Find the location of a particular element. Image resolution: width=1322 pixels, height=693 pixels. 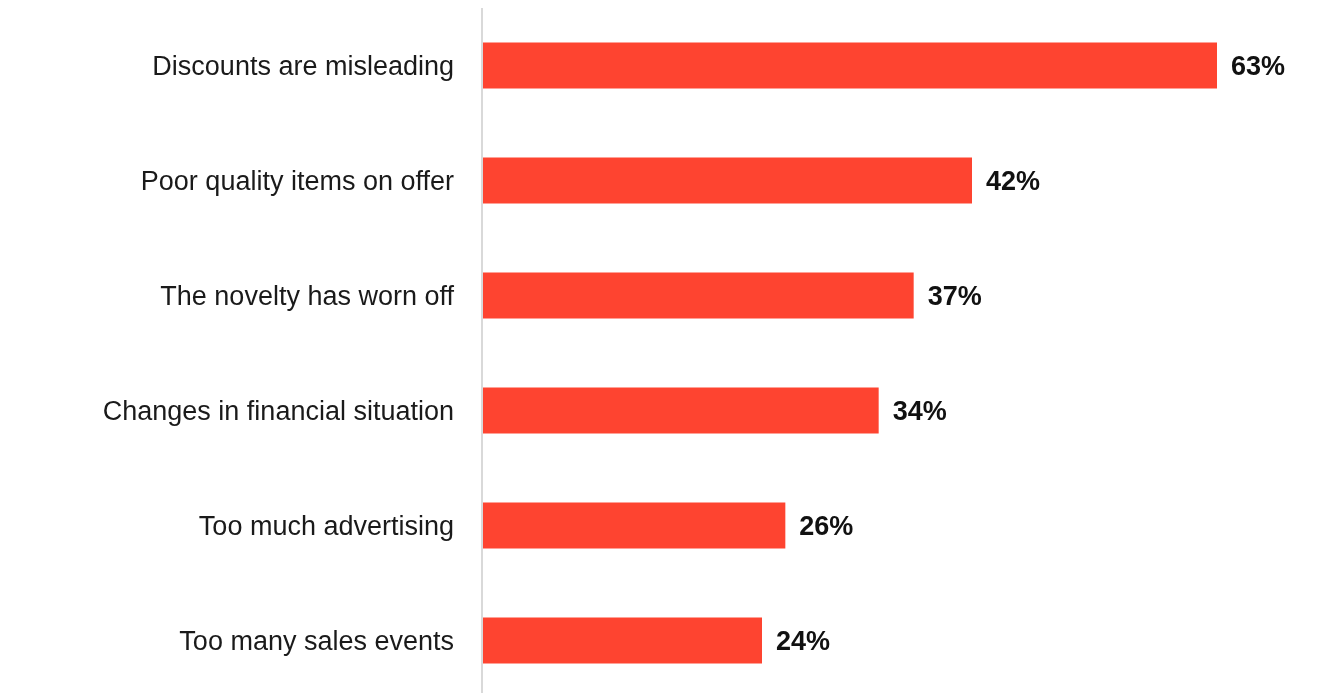

y-tick-label: Discounts are misleading is located at coordinates (303, 65).